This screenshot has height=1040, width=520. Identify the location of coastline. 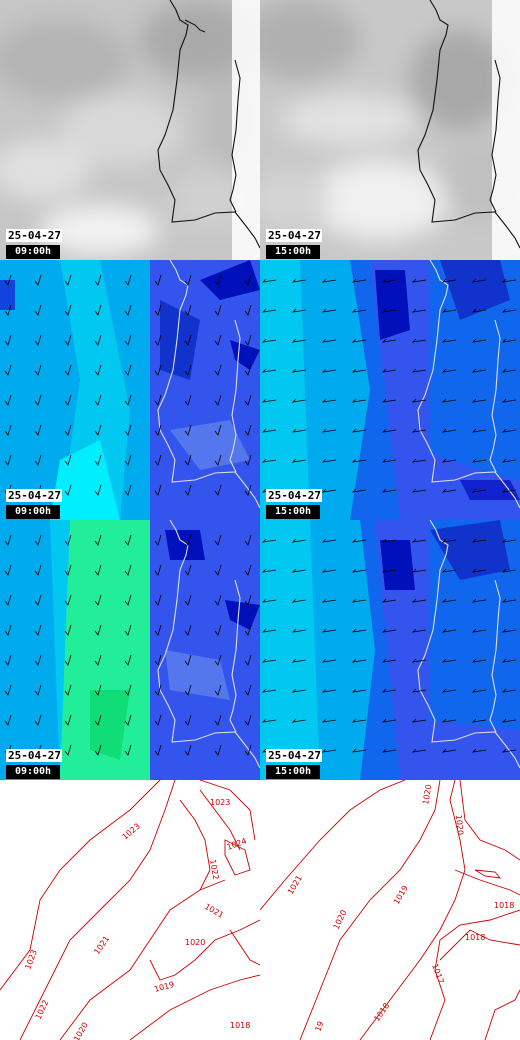
(208, 124).